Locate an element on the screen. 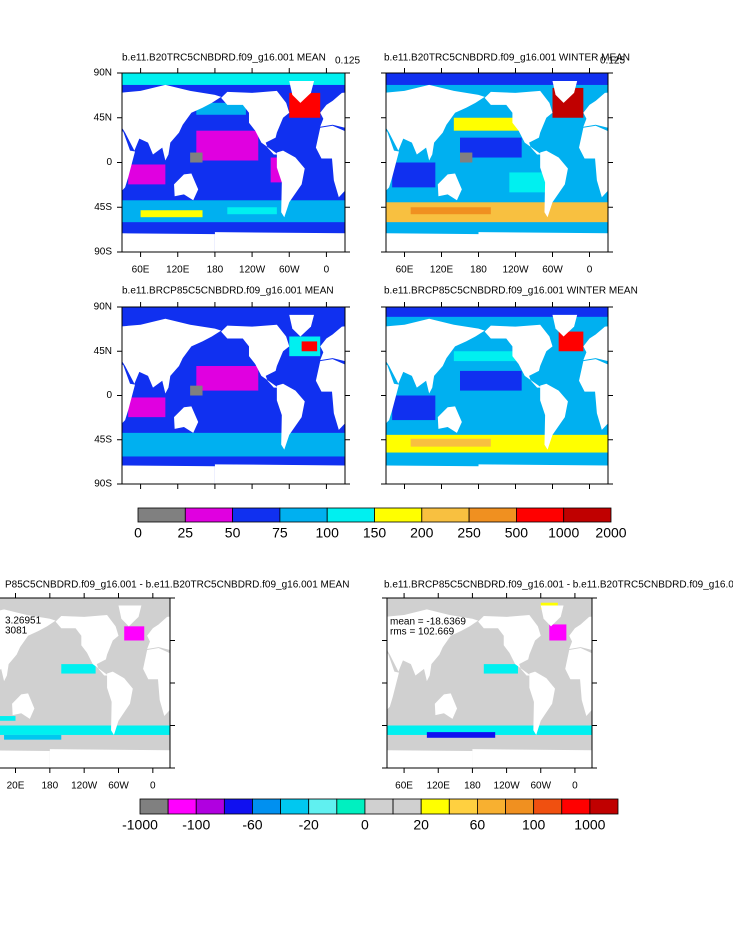 Image resolution: width=733 pixels, height=950 pixels. colorbar-label: 20 is located at coordinates (421, 825).